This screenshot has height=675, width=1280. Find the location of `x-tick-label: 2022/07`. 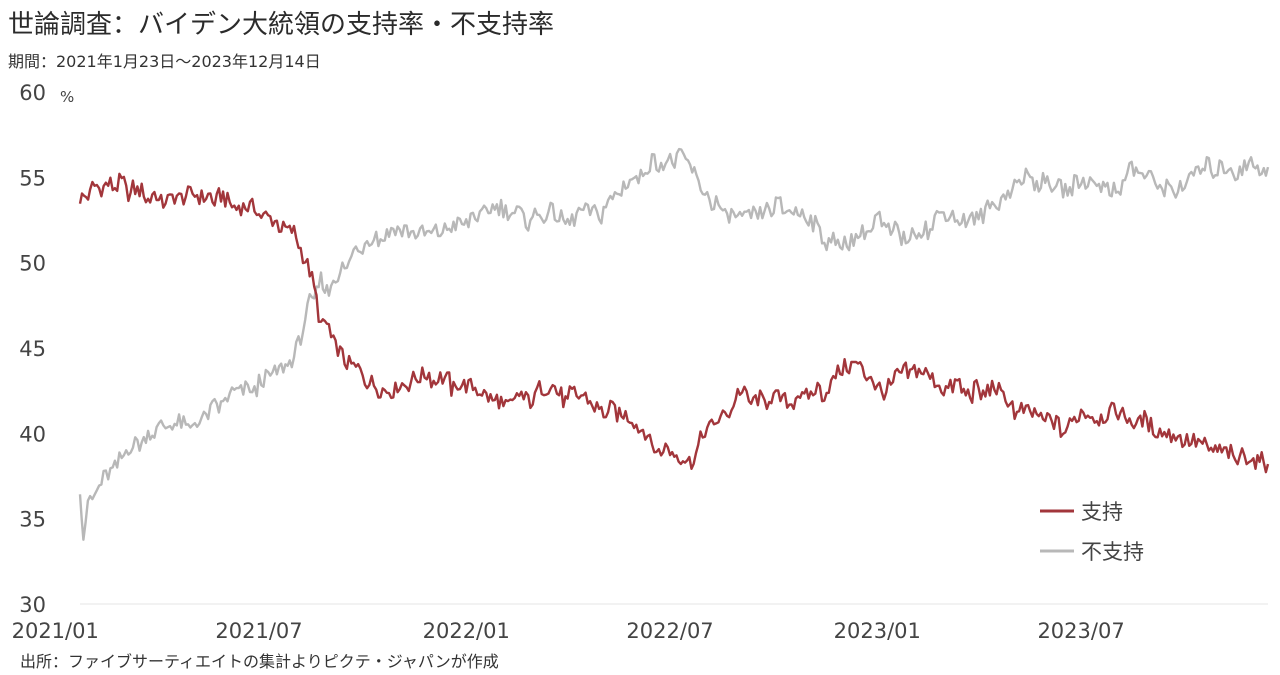

x-tick-label: 2022/07 is located at coordinates (669, 631).